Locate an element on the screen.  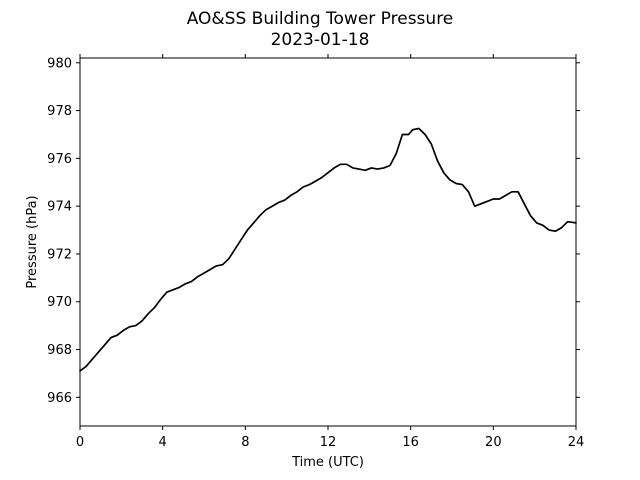
y-tick-label: 976 is located at coordinates (59, 159).